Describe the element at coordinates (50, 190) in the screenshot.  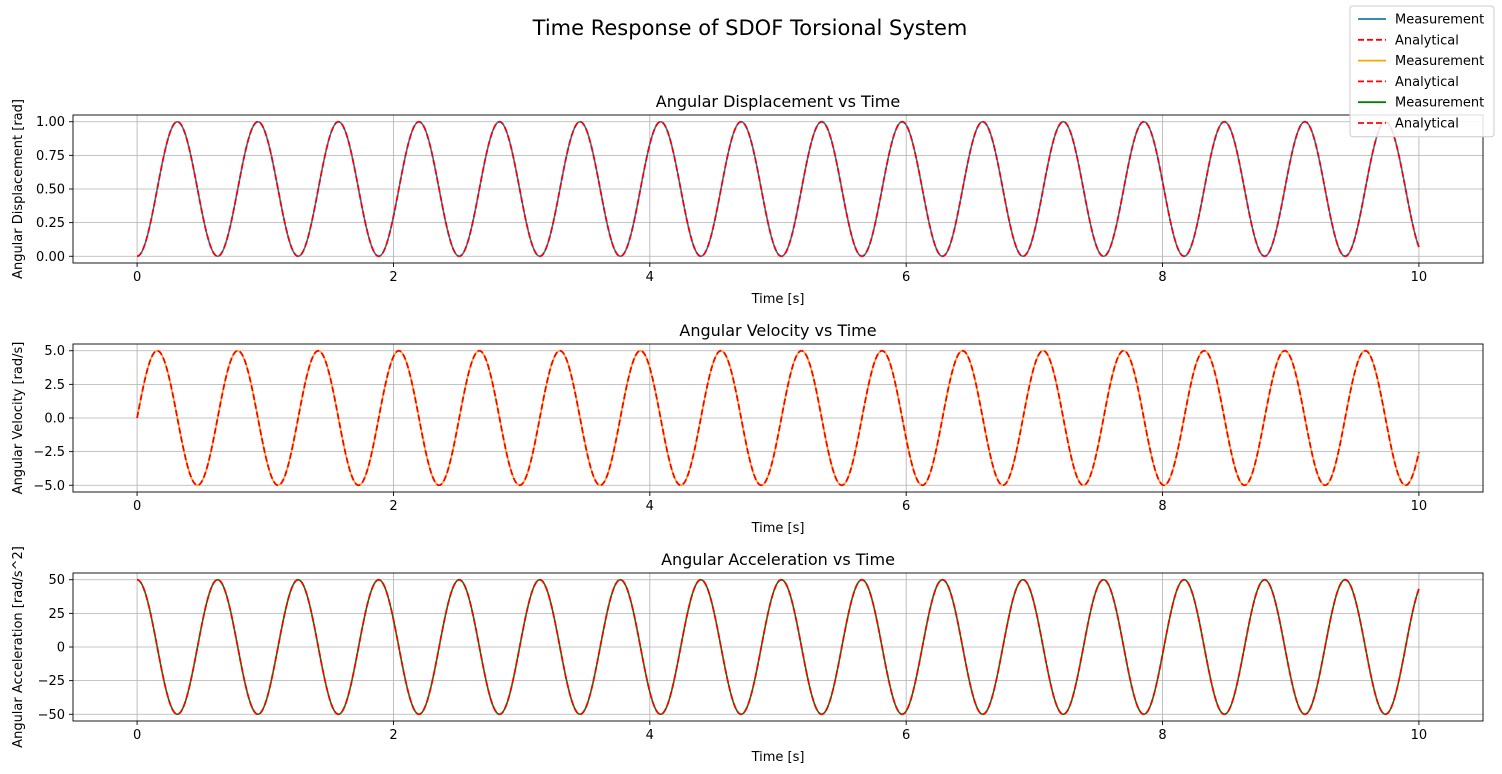
I see `y-tick-label: 0.50` at that location.